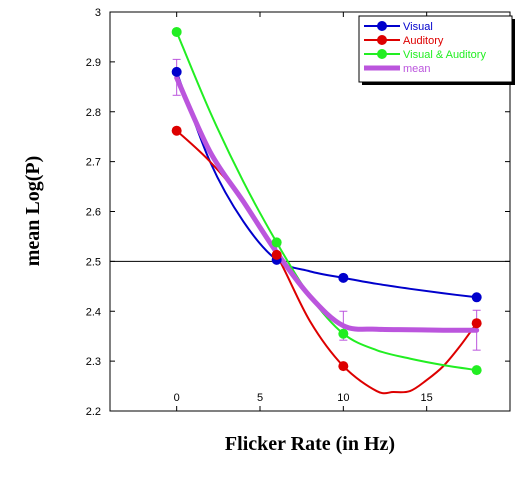 The height and width of the screenshot is (482, 525). I want to click on y-tick-label: 2.9, so click(93, 63).